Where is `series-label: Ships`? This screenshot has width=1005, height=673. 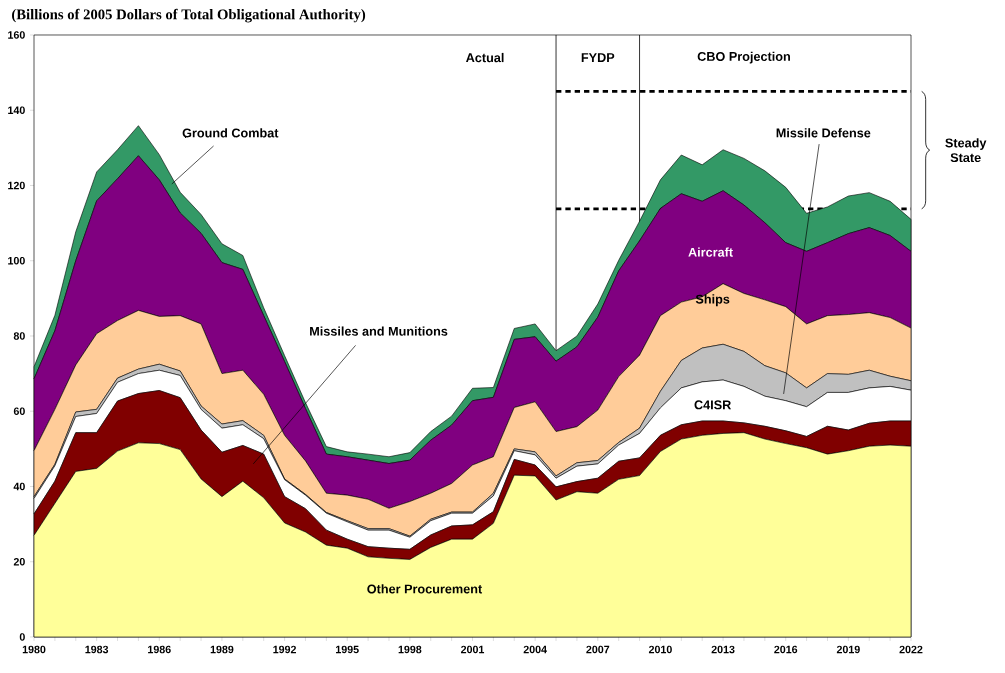
series-label: Ships is located at coordinates (712, 300).